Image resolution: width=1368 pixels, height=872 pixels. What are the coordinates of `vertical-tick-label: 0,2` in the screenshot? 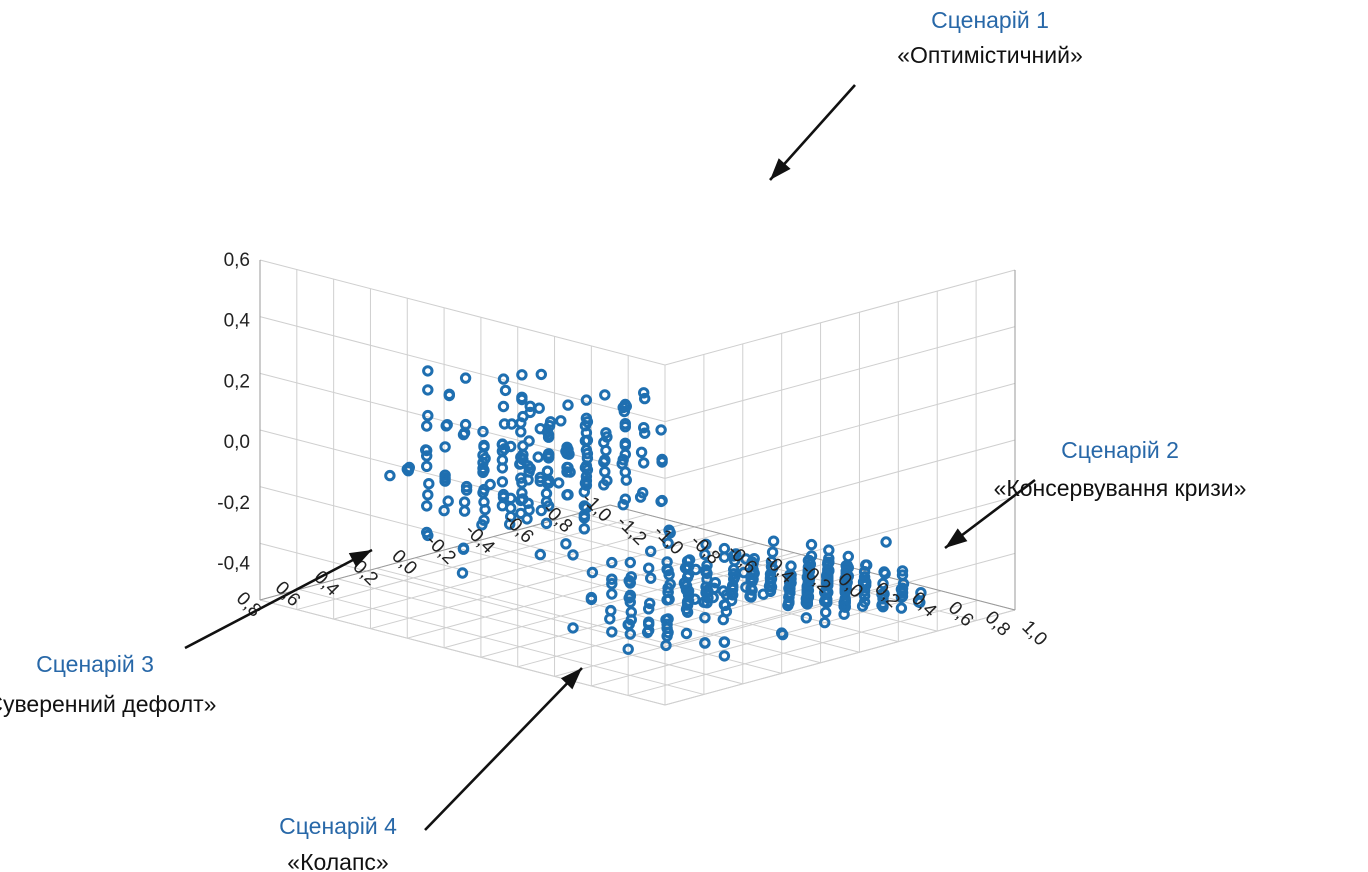 It's located at (237, 381).